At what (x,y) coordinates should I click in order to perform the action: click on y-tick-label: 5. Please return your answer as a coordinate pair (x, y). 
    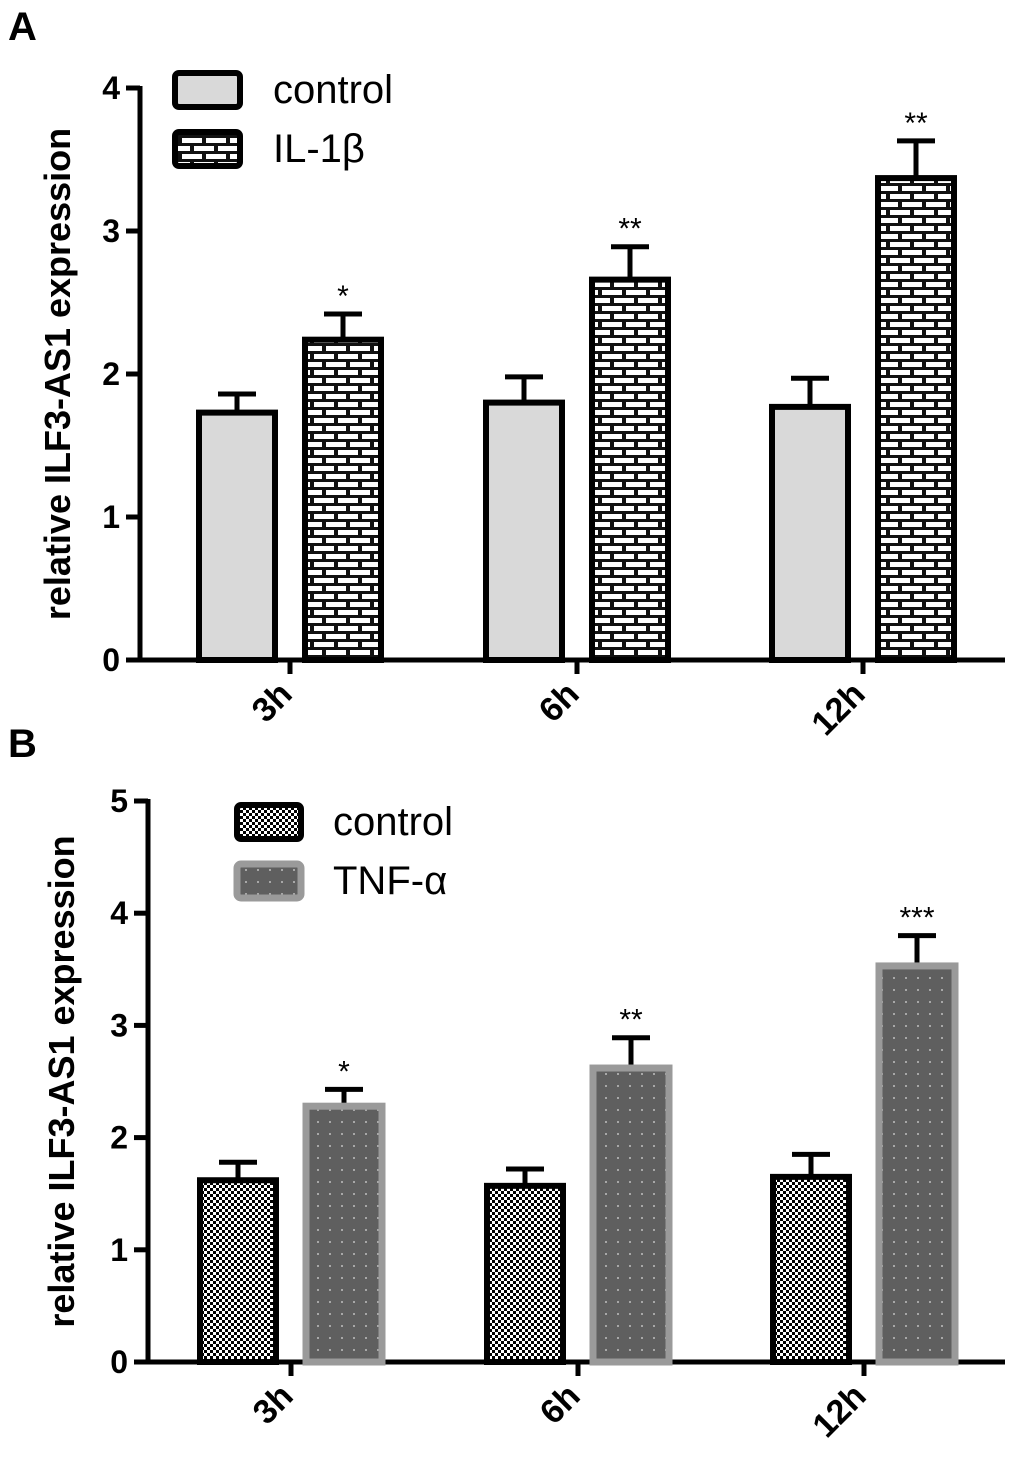
    Looking at the image, I should click on (119, 801).